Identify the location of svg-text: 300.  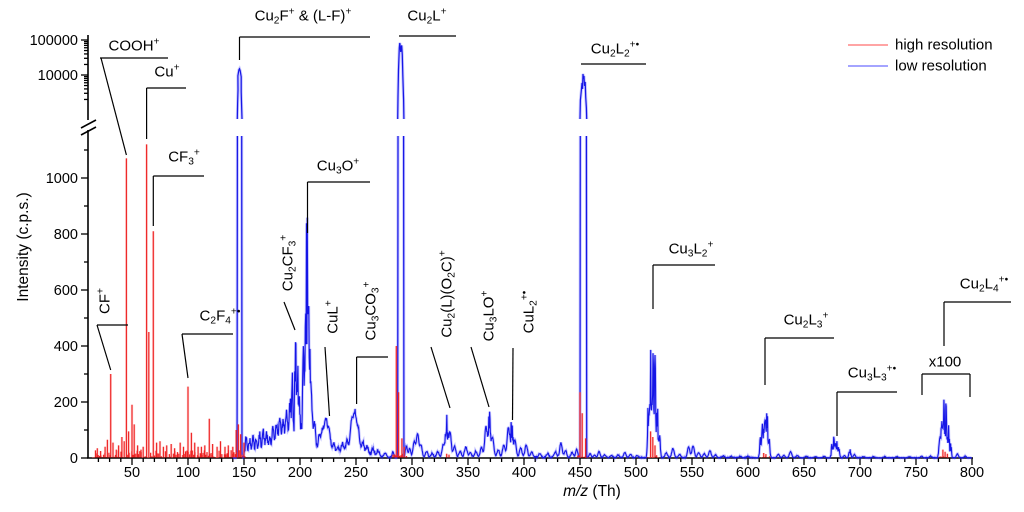
(412, 473).